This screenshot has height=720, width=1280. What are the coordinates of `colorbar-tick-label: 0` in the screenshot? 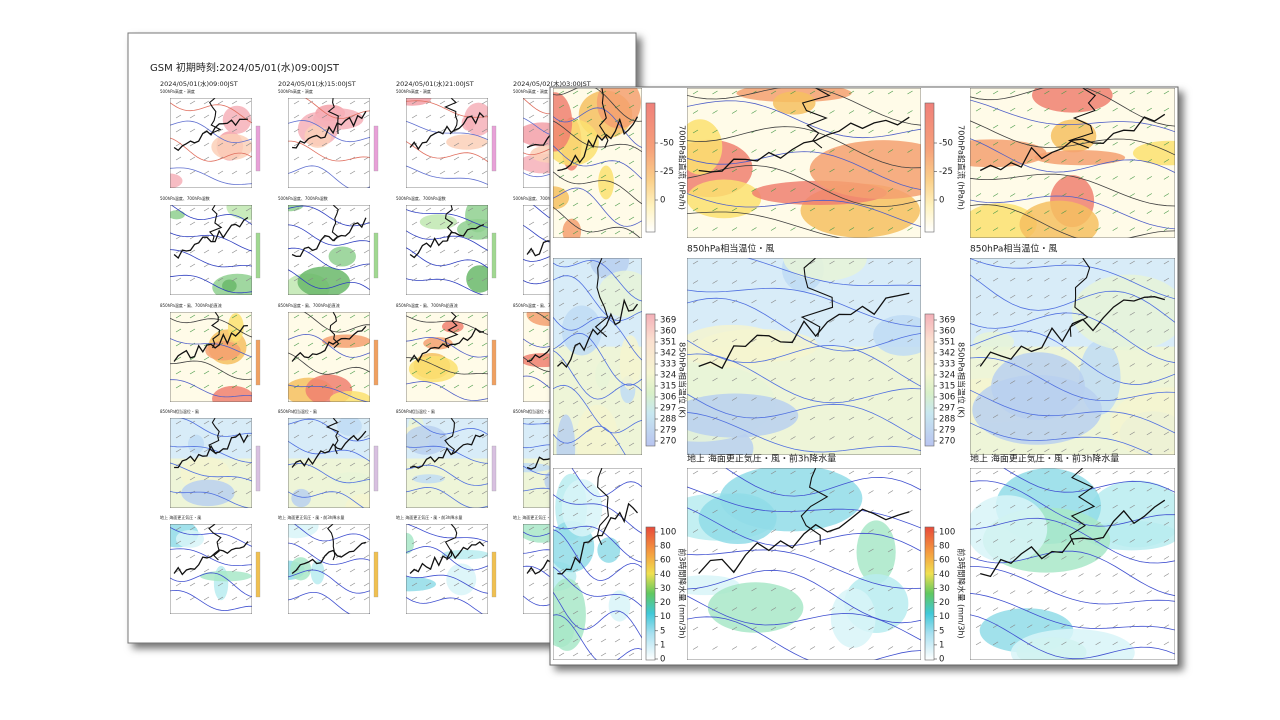 It's located at (941, 201).